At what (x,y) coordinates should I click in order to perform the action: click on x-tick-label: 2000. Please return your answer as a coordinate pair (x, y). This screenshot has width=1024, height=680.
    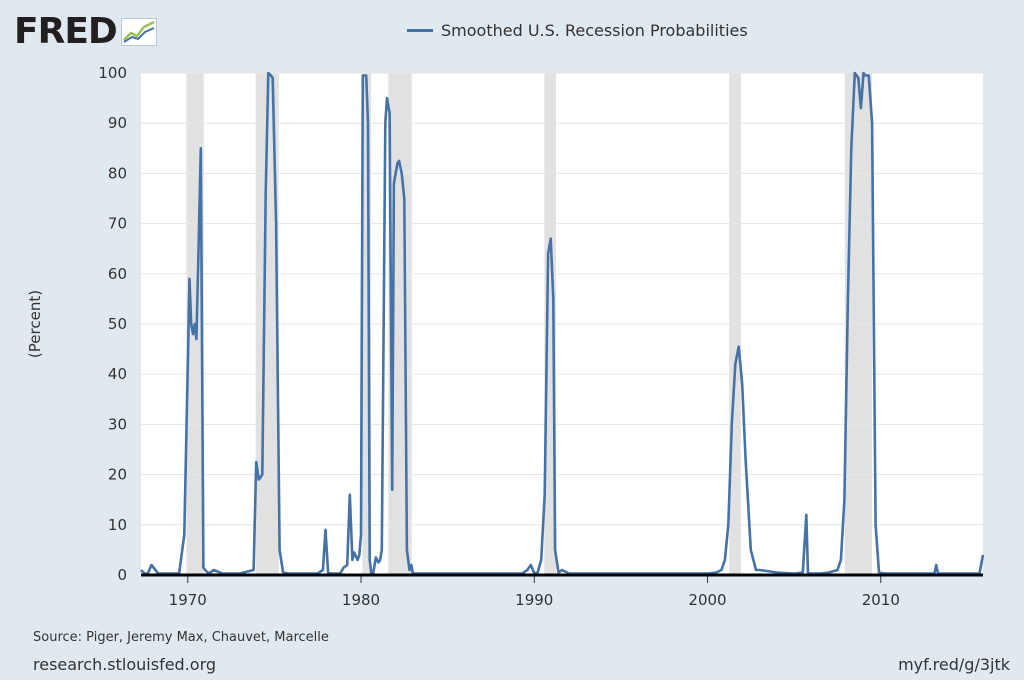
    Looking at the image, I should click on (707, 600).